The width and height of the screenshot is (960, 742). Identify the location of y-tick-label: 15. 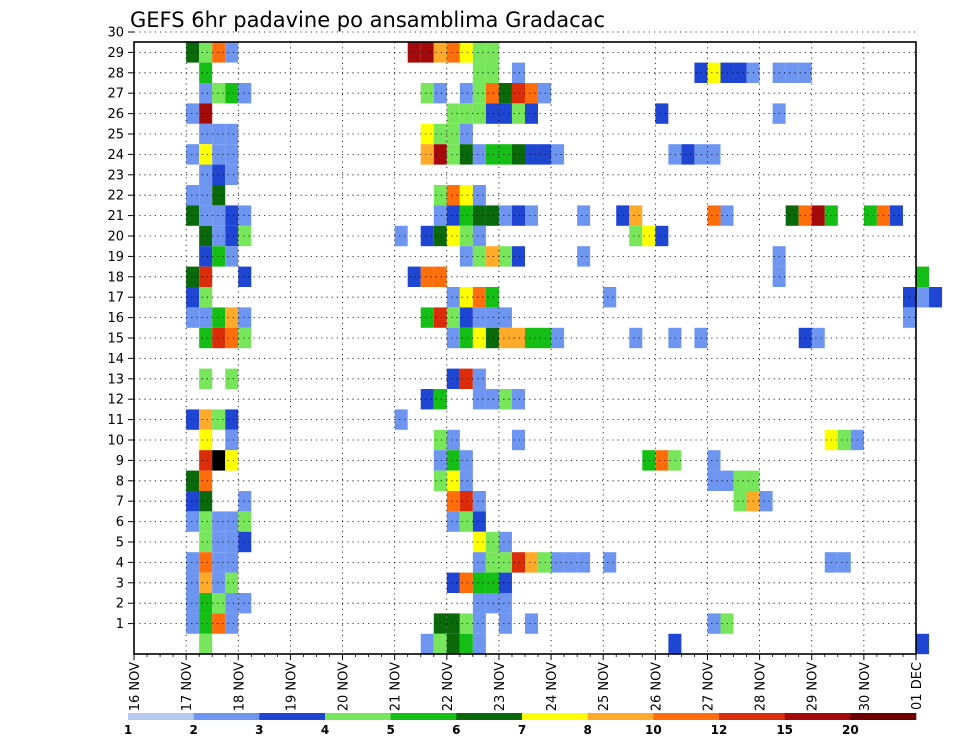
(115, 339).